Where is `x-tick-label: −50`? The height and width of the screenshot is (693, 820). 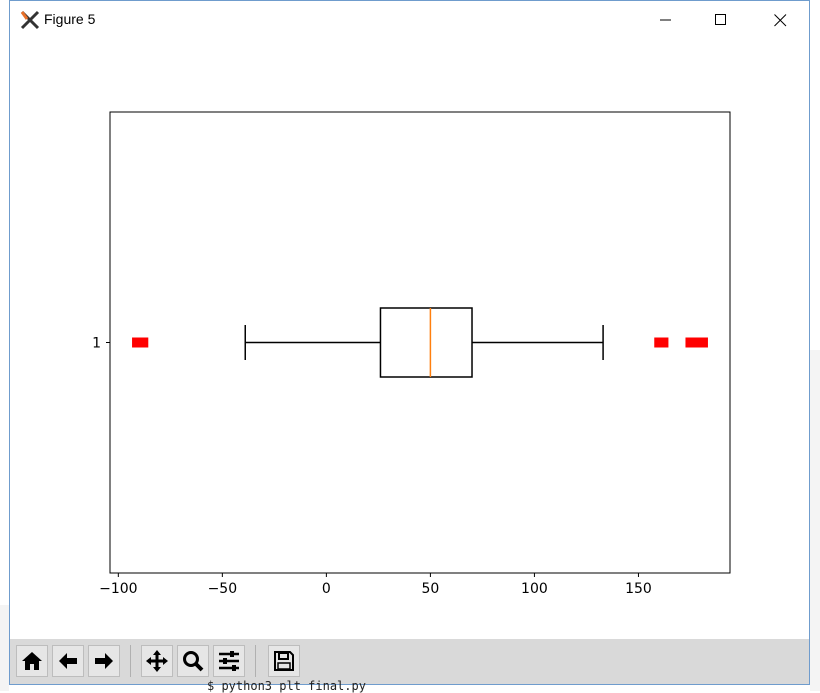
x-tick-label: −50 is located at coordinates (223, 589).